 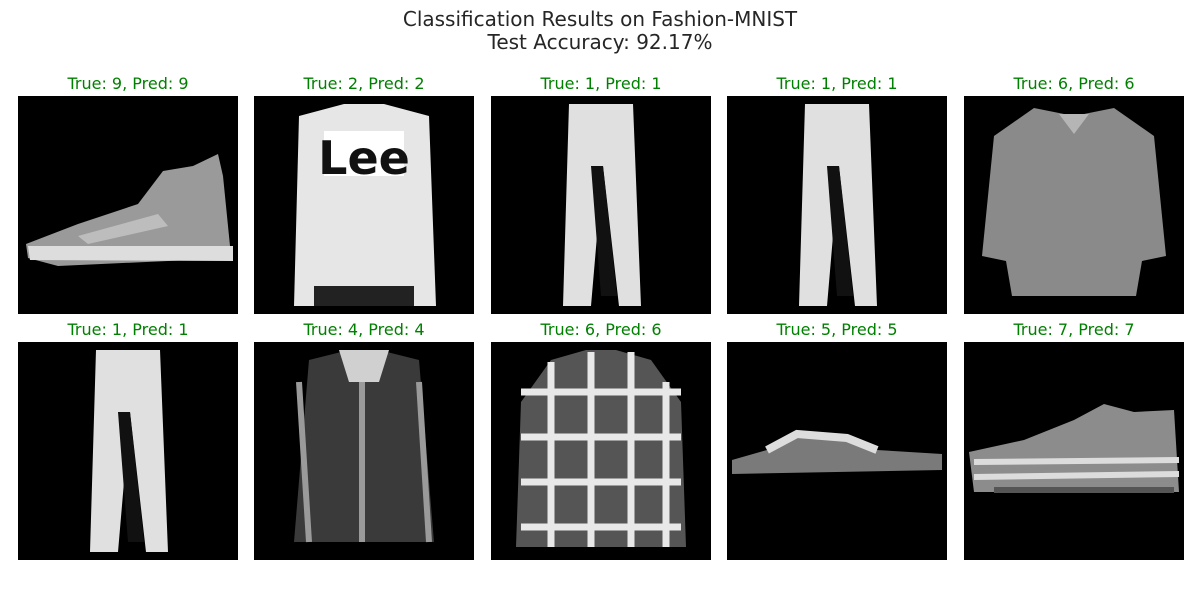 I want to click on coat-image, so click(x=364, y=451).